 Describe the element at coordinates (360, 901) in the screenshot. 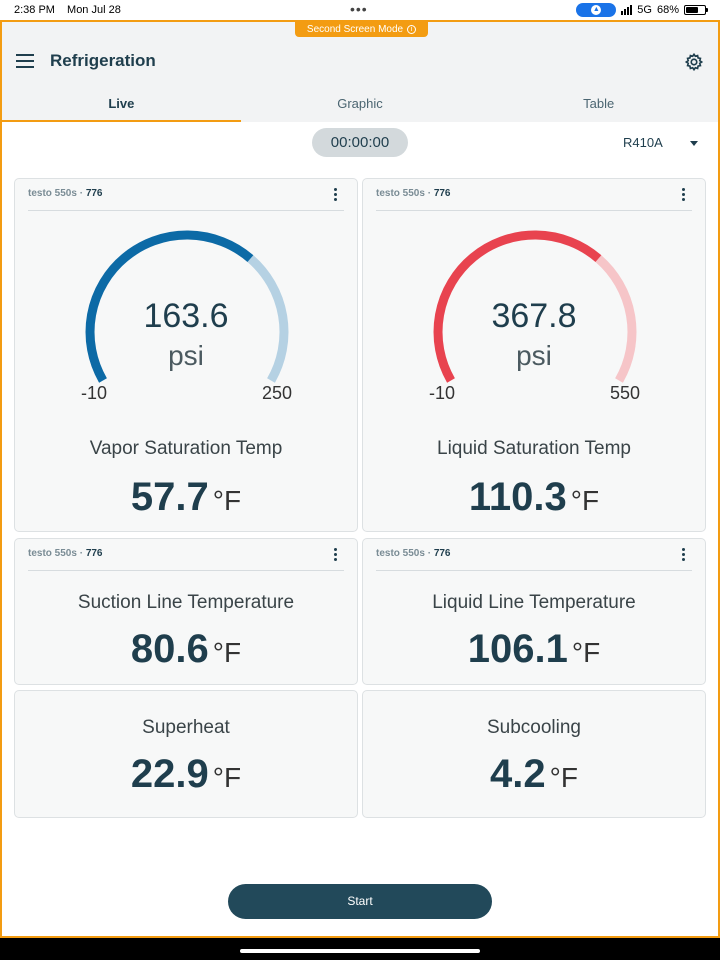

I see `start-button: Start` at that location.